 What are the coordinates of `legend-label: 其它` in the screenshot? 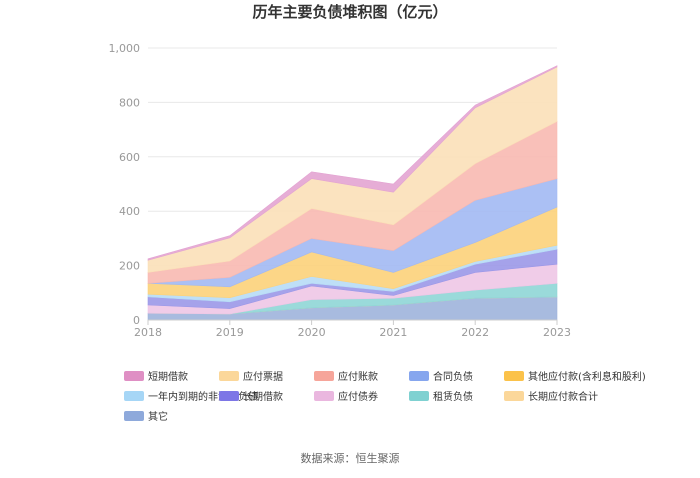 It's located at (158, 416).